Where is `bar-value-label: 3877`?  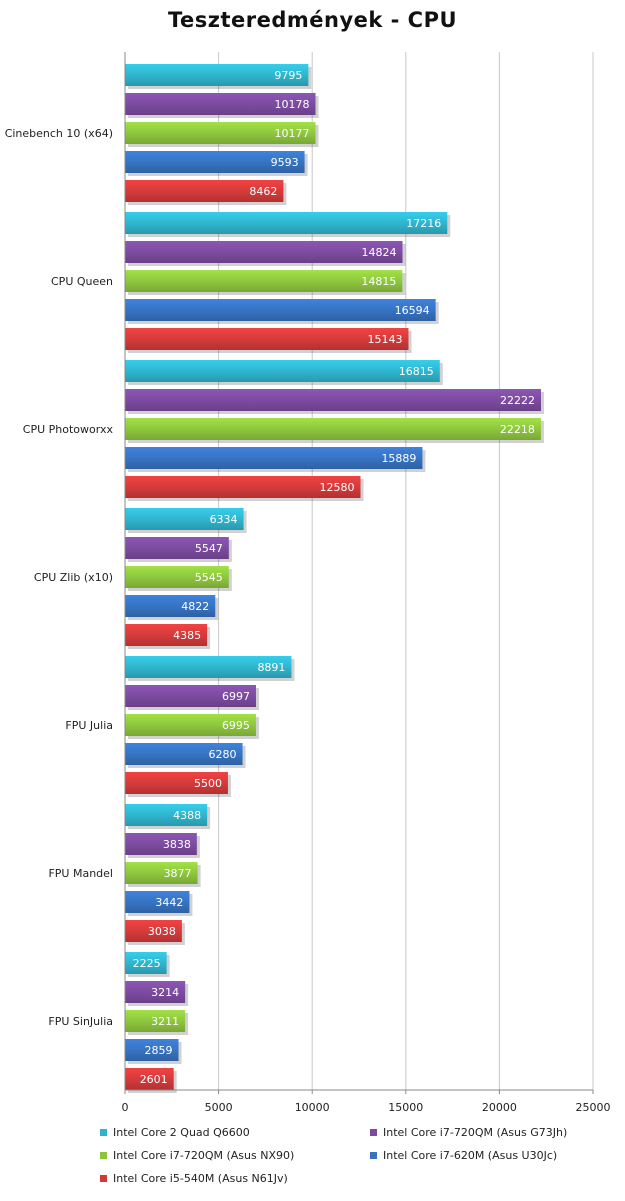
bar-value-label: 3877 is located at coordinates (178, 873).